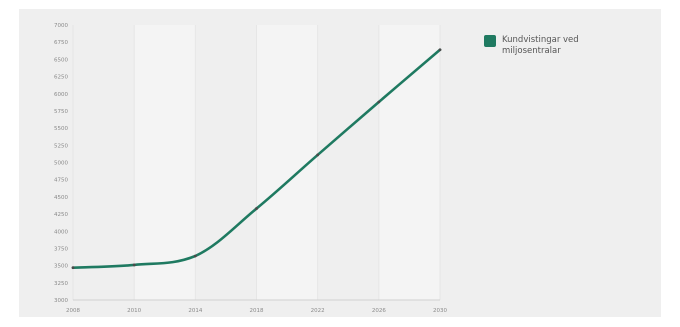 This screenshot has width=680, height=327. I want to click on x-tick-label: 2010, so click(134, 311).